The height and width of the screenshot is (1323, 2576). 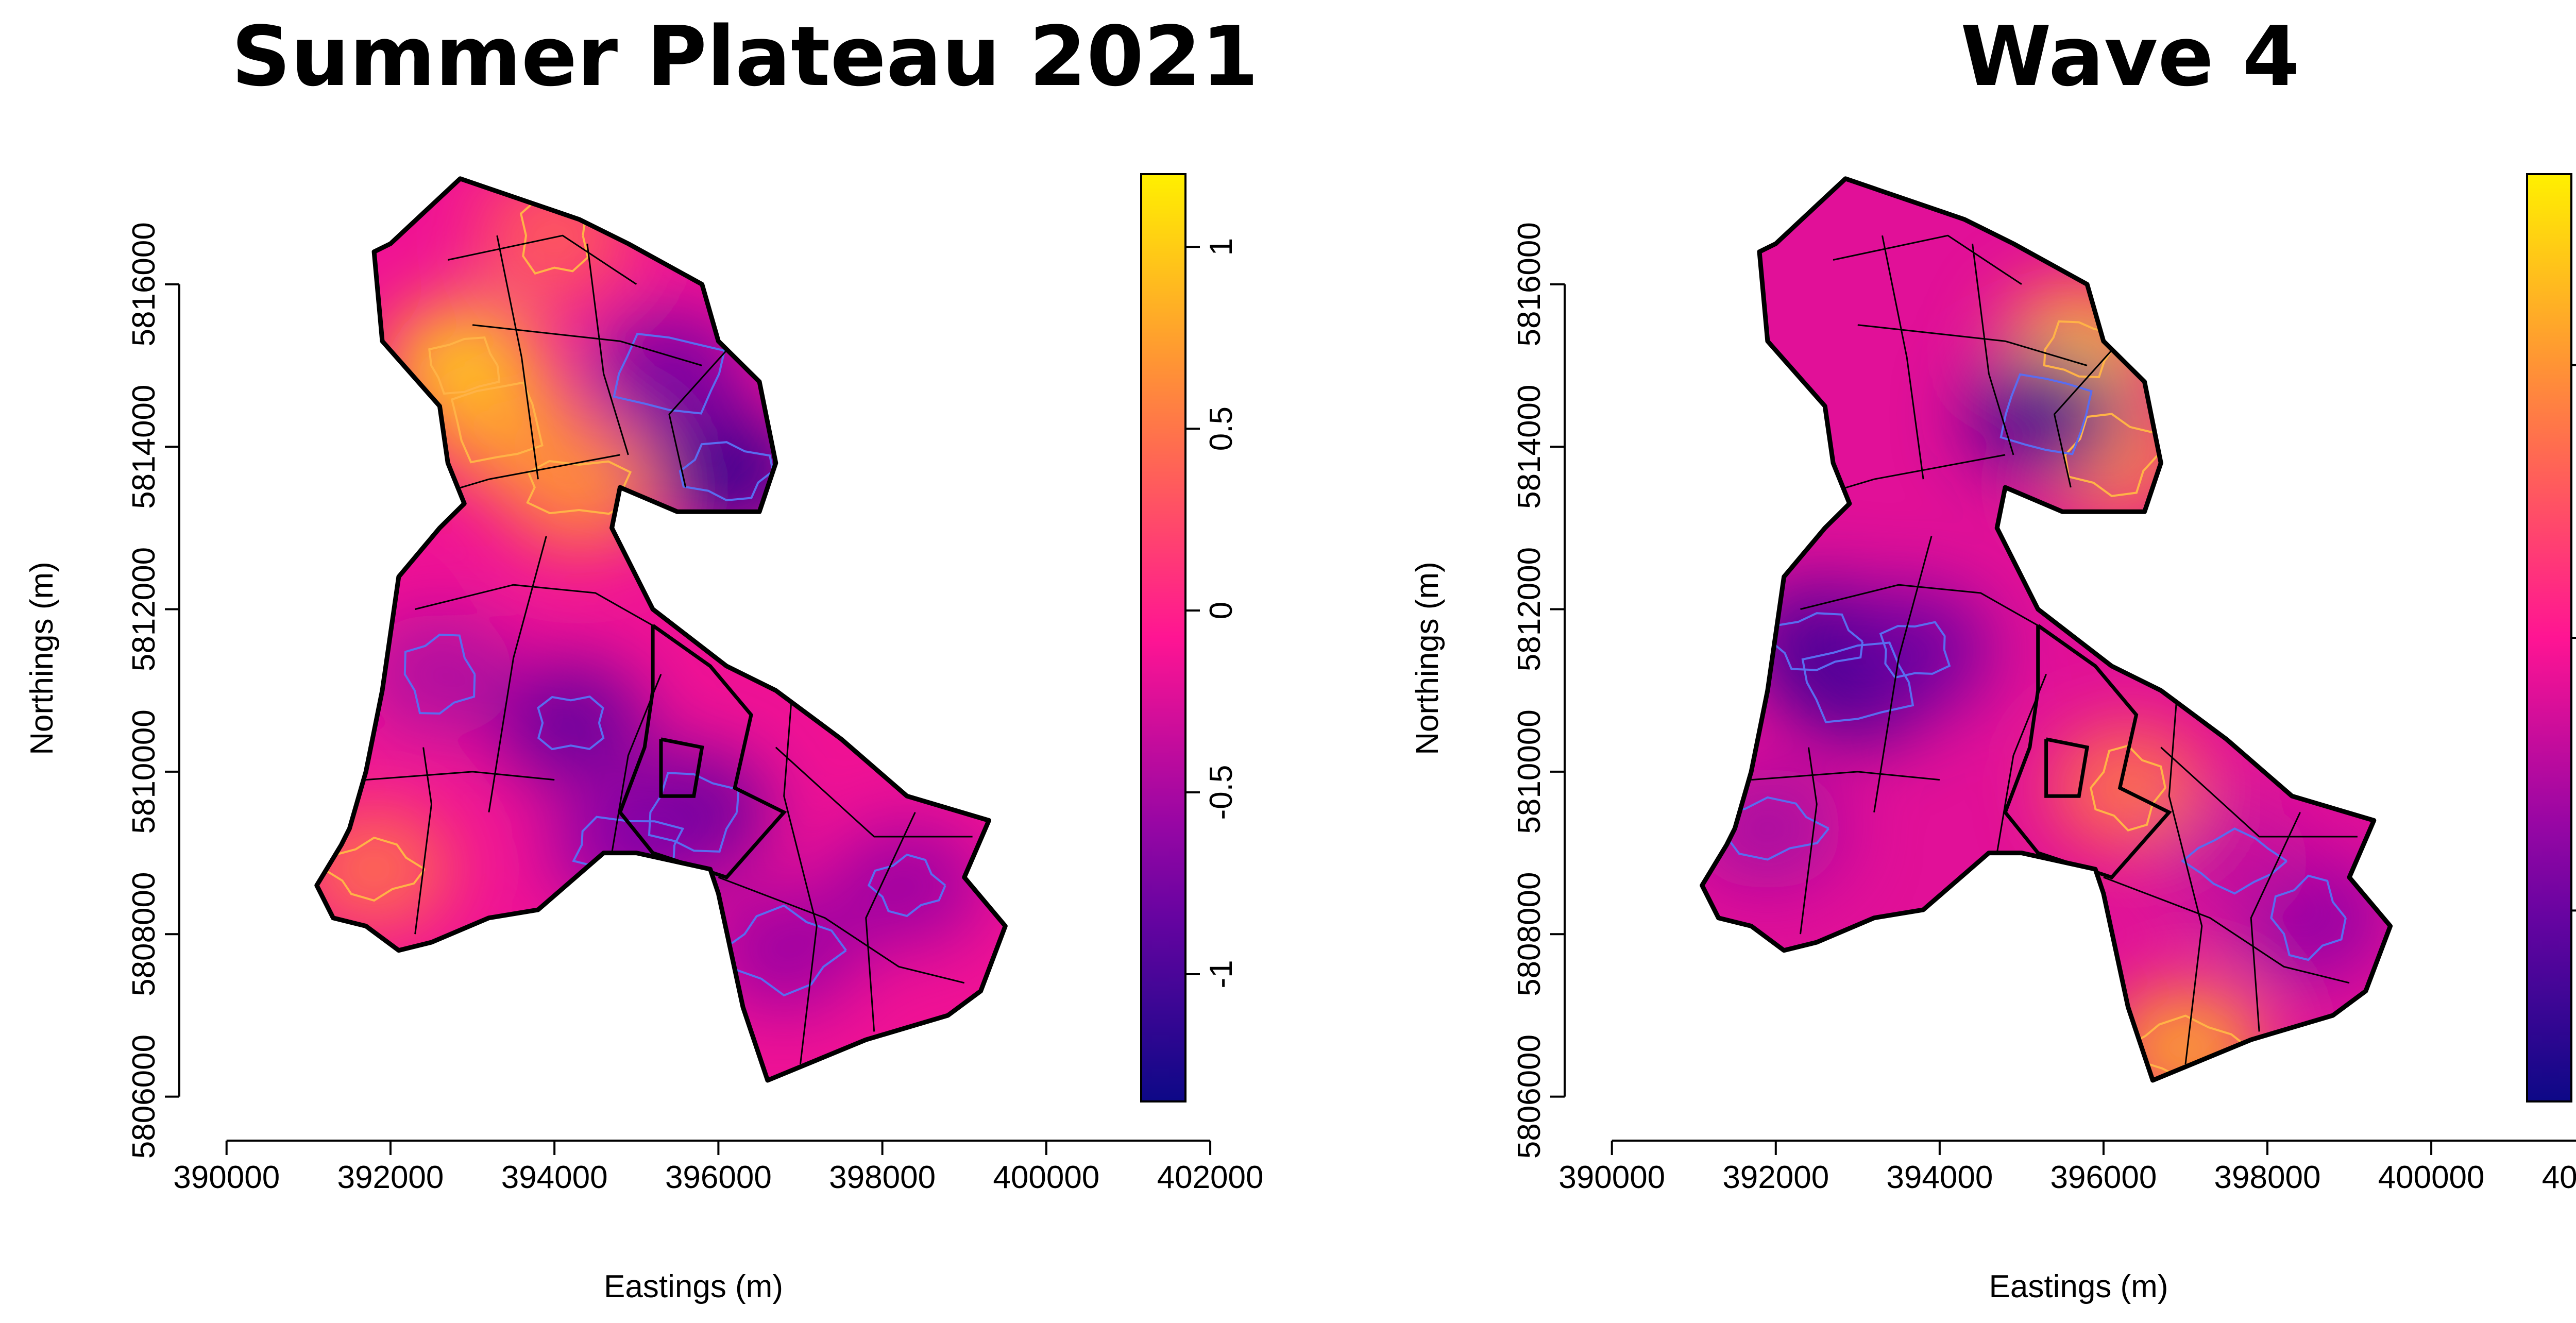 I want to click on colorbar-tick-label: 0.5, so click(x=1221, y=429).